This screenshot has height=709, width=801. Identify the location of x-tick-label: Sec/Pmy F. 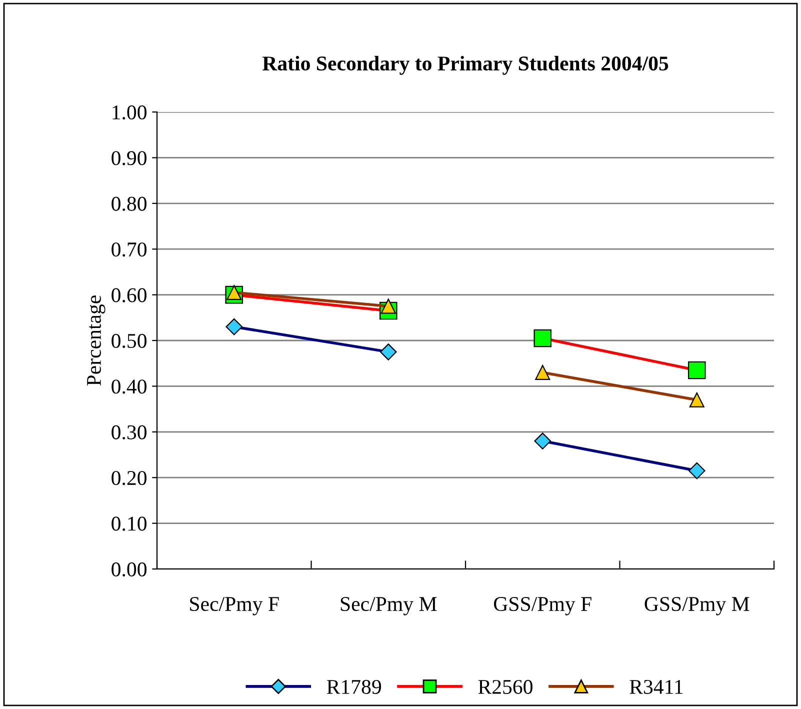
(234, 606).